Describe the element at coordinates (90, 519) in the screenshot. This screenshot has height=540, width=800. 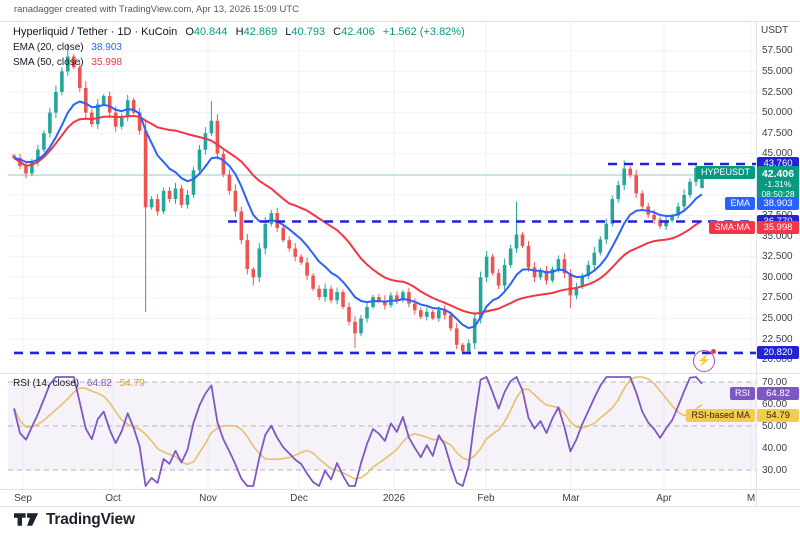
I see `tradingview-logo-text: TradingView` at that location.